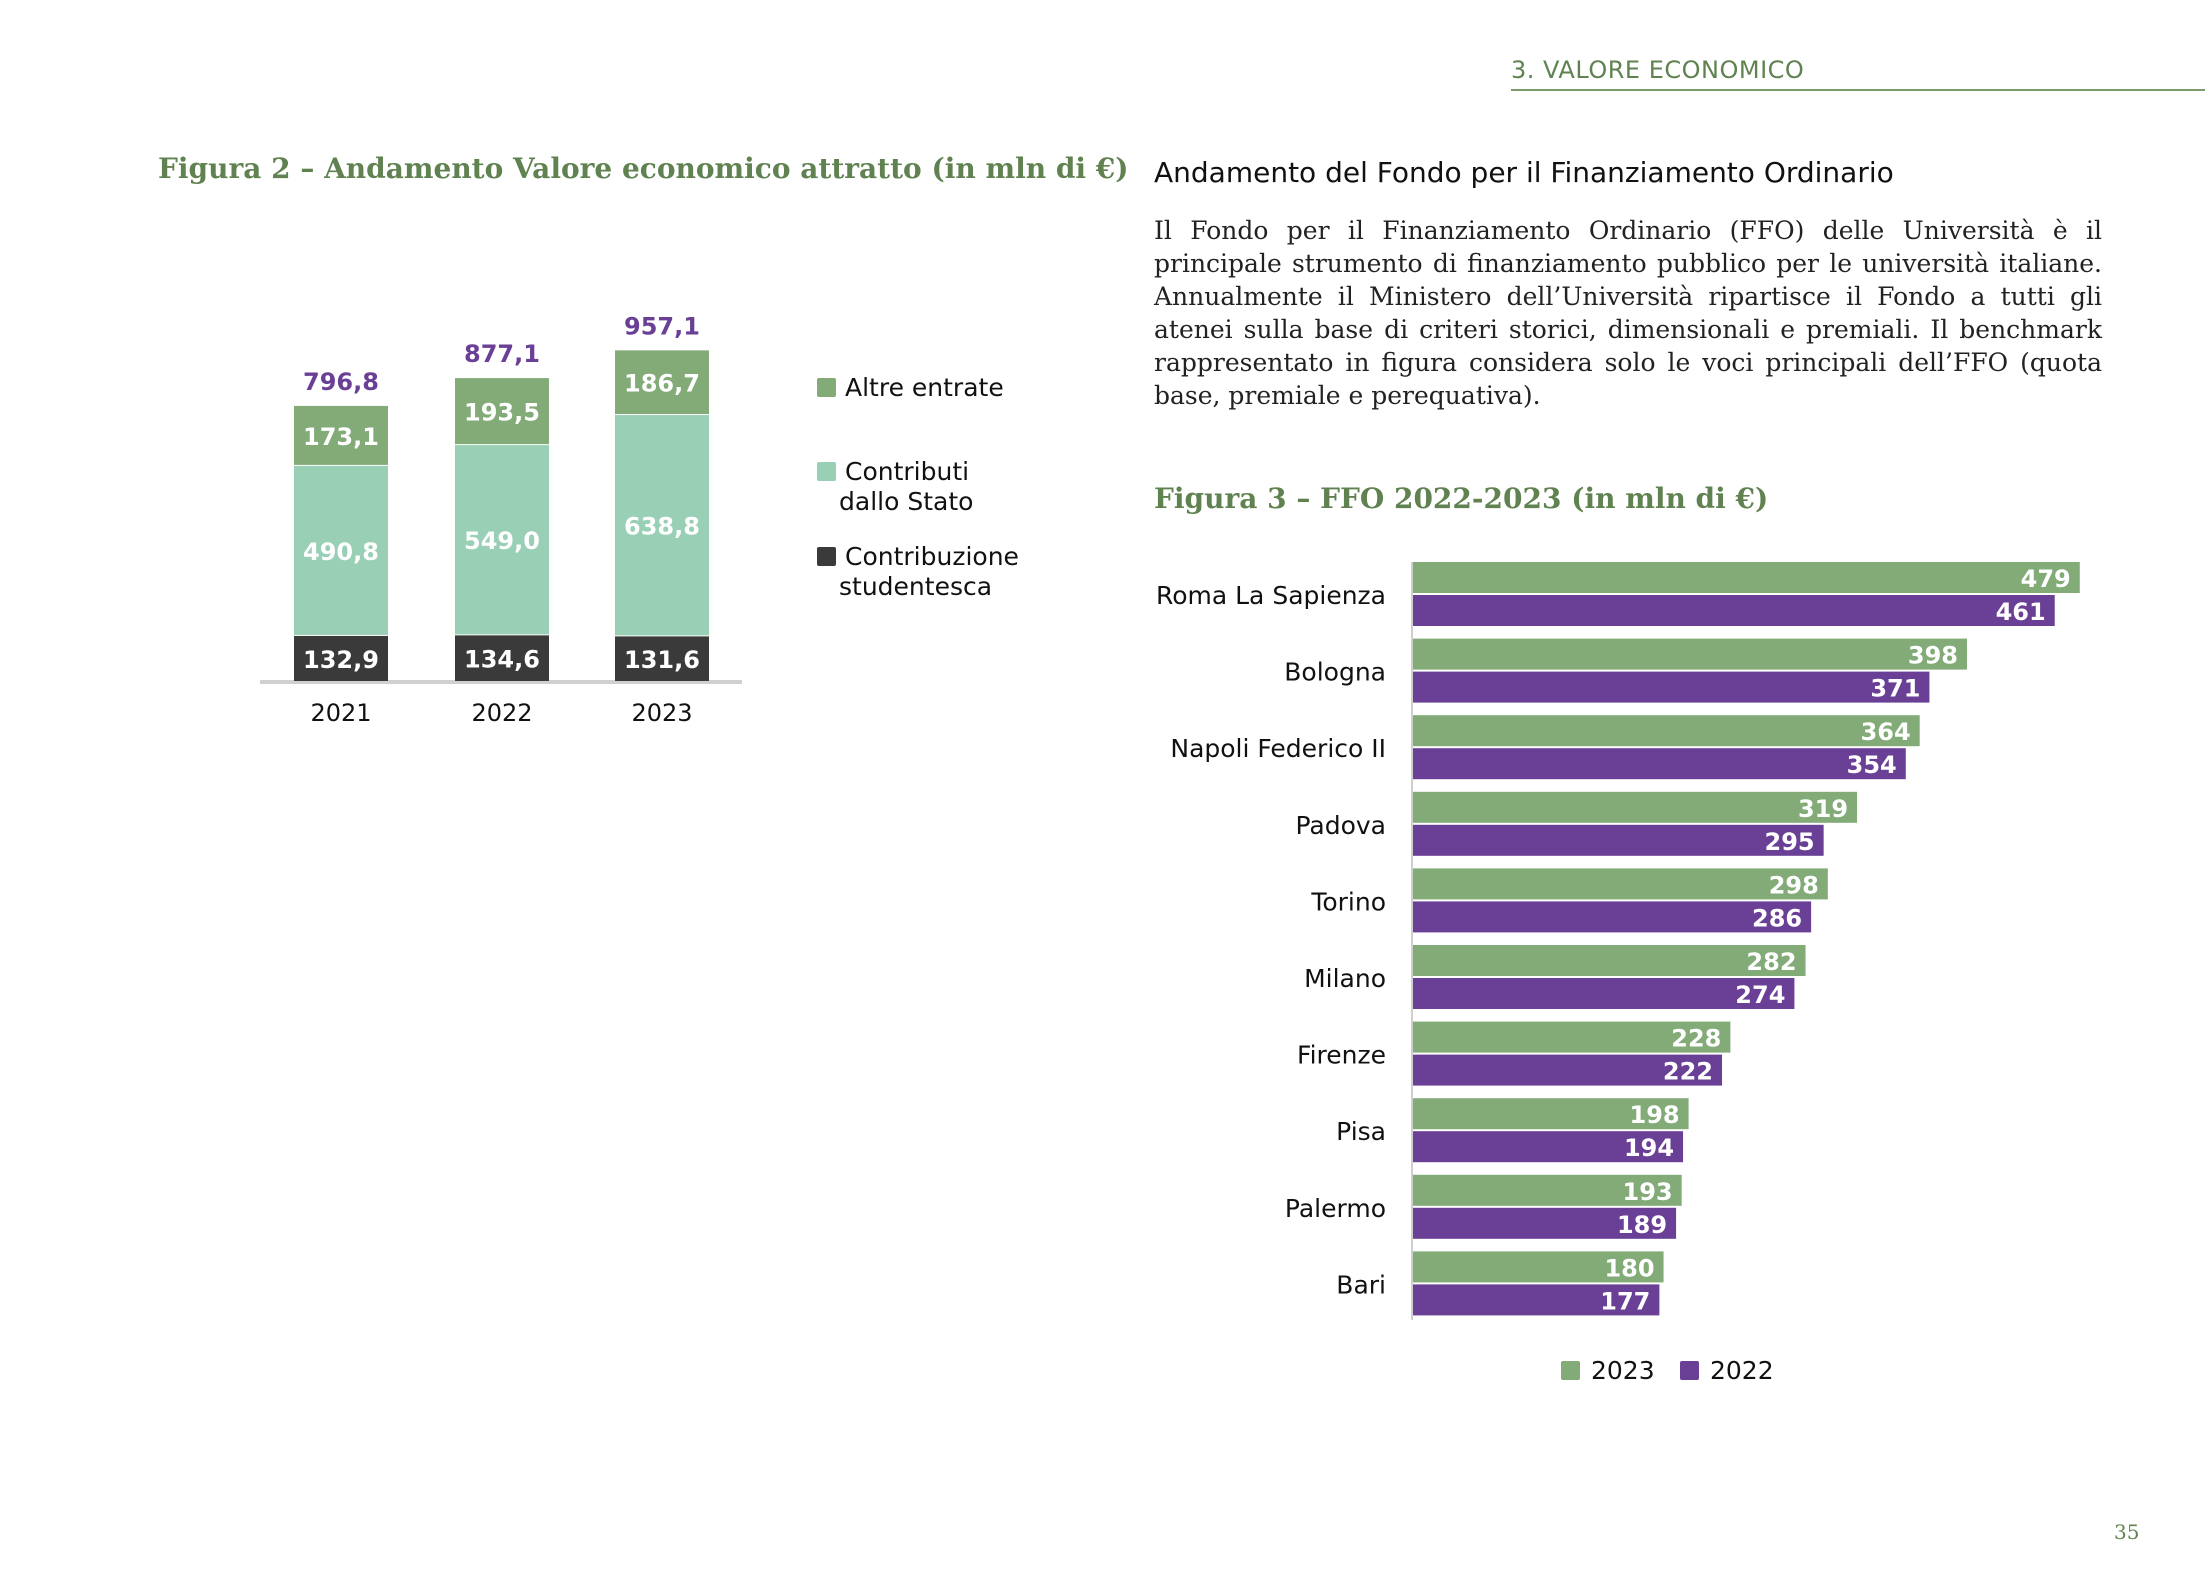 The image size is (2205, 1575). What do you see at coordinates (1872, 765) in the screenshot?
I see `data-label: 354` at bounding box center [1872, 765].